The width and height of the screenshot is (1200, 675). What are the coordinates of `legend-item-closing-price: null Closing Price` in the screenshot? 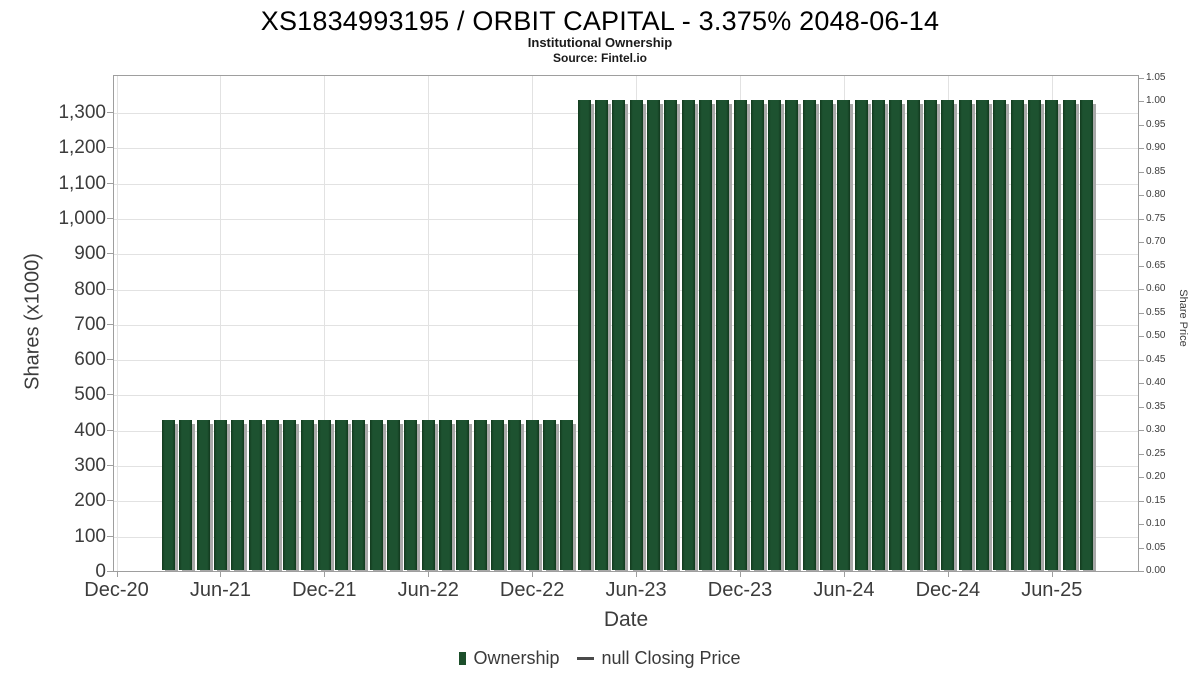 It's located at (653, 658).